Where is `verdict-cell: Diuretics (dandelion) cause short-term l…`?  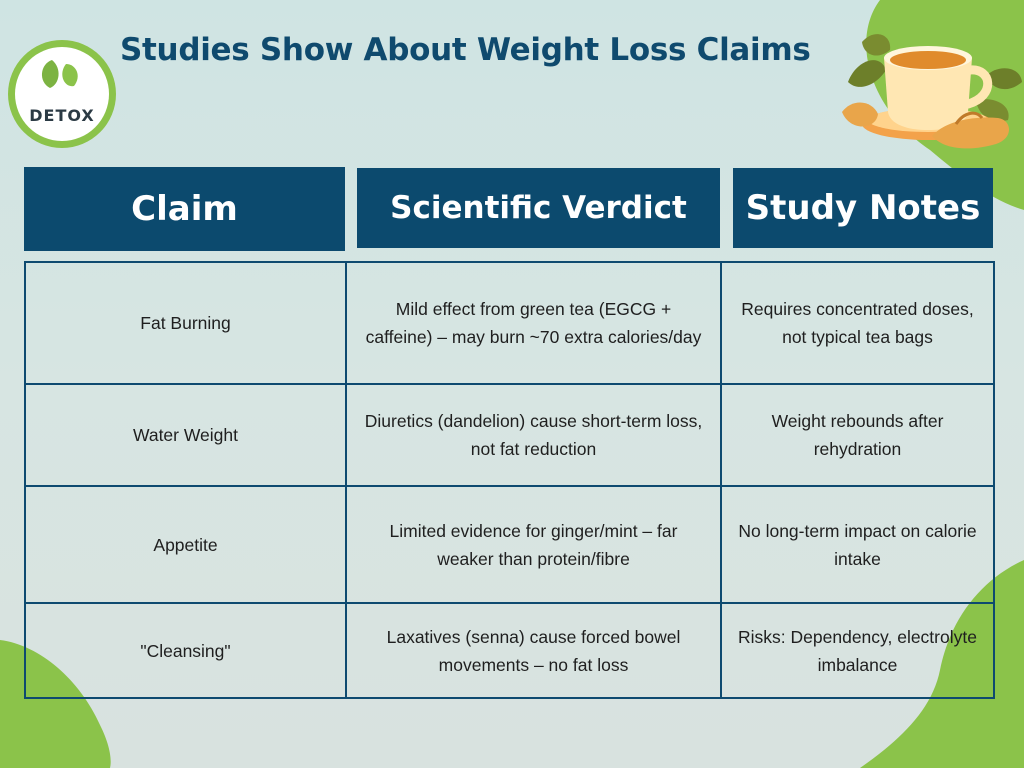 verdict-cell: Diuretics (dandelion) cause short-term l… is located at coordinates (533, 435).